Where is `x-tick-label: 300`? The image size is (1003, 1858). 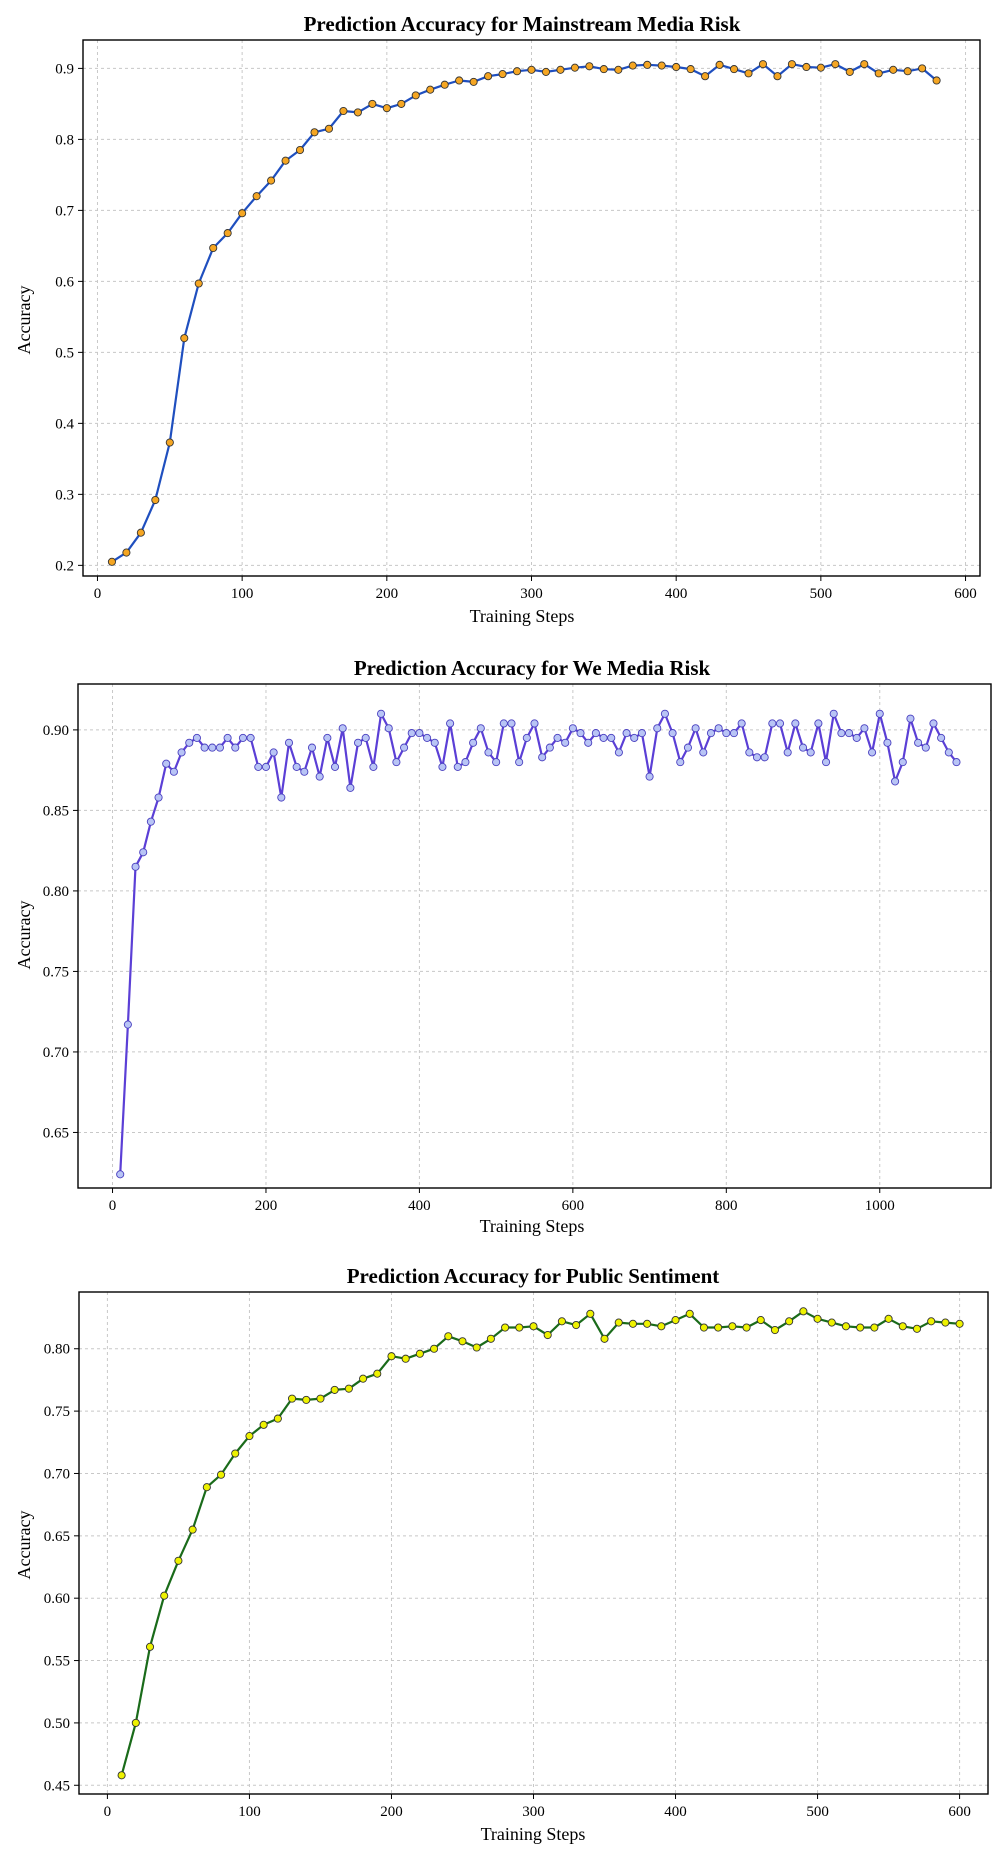 x-tick-label: 300 is located at coordinates (533, 1812).